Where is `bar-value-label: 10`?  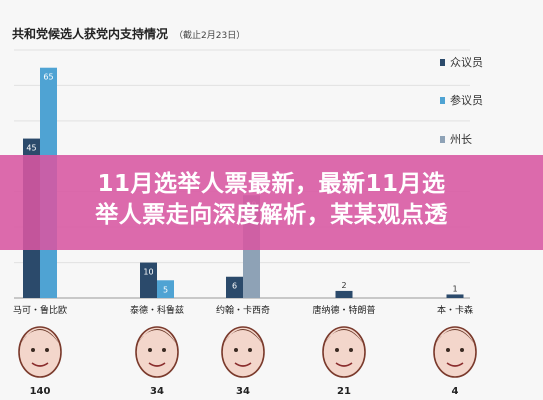
bar-value-label: 10 is located at coordinates (148, 272).